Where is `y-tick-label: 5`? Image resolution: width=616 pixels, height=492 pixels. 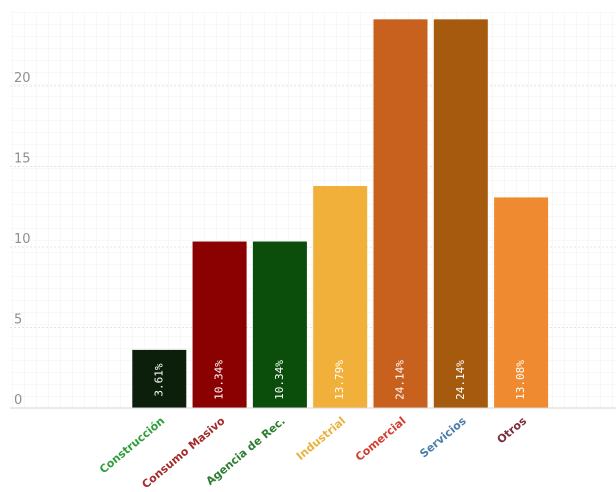 y-tick-label: 5 is located at coordinates (18, 320).